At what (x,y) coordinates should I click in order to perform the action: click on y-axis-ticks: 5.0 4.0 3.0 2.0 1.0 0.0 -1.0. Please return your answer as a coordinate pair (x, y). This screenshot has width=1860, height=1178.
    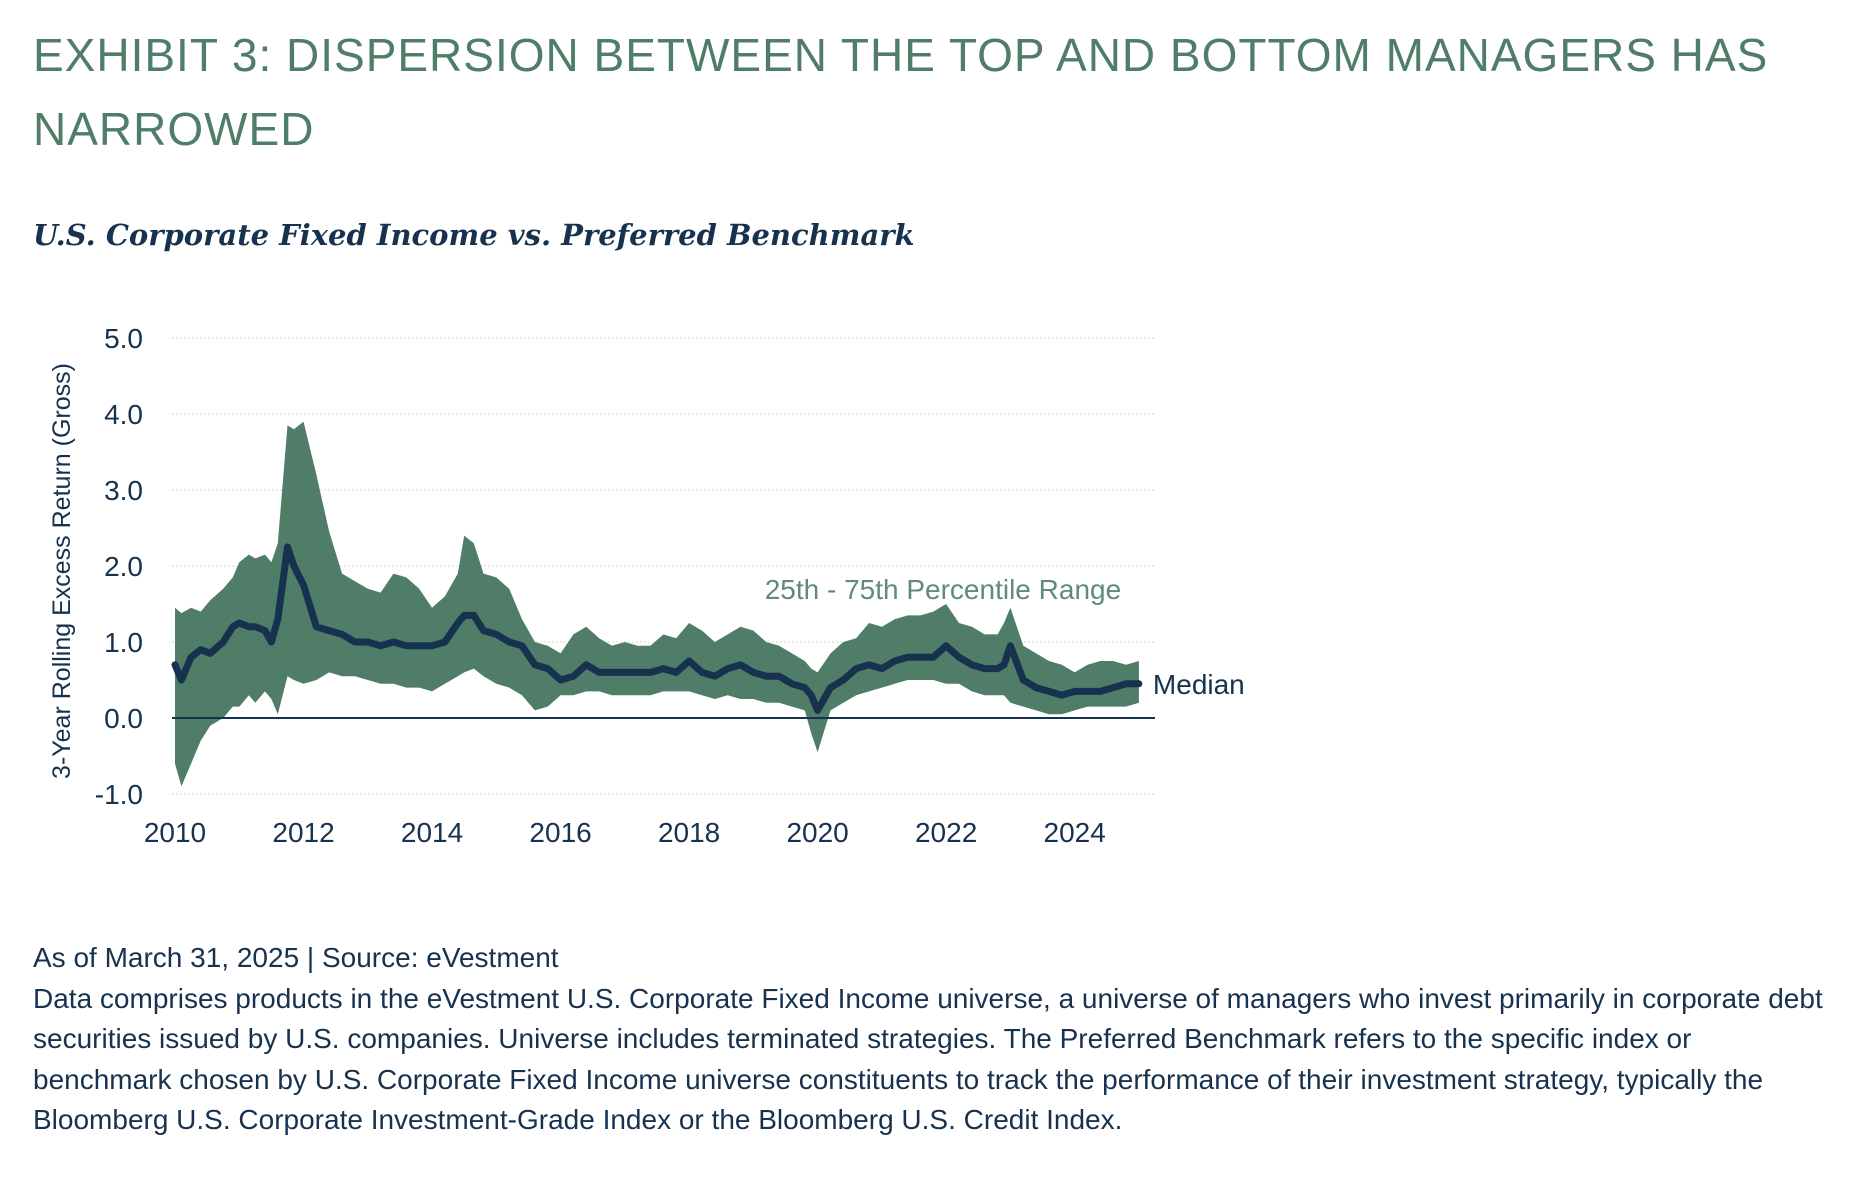
    Looking at the image, I should click on (119, 566).